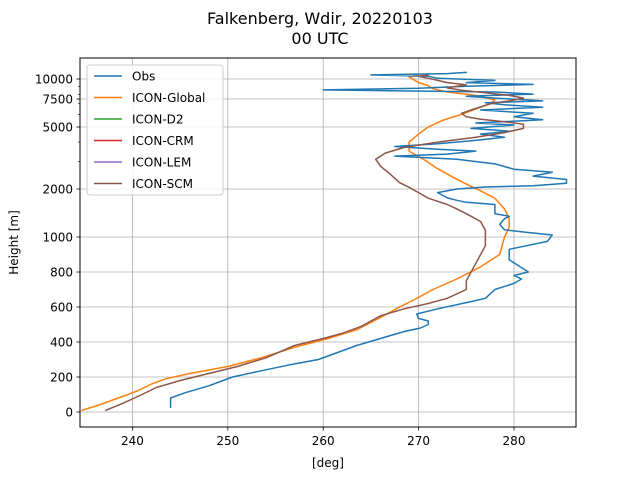 This screenshot has width=640, height=480. What do you see at coordinates (57, 128) in the screenshot?
I see `y-tick-label: 5000` at bounding box center [57, 128].